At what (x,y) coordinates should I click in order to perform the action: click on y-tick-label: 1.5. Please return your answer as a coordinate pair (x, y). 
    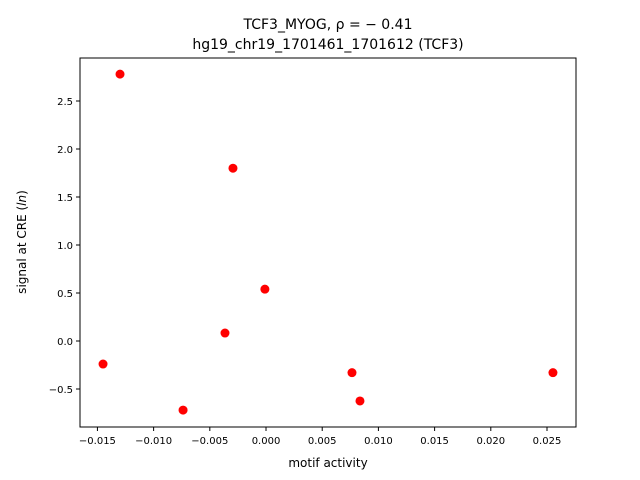
    Looking at the image, I should click on (65, 198).